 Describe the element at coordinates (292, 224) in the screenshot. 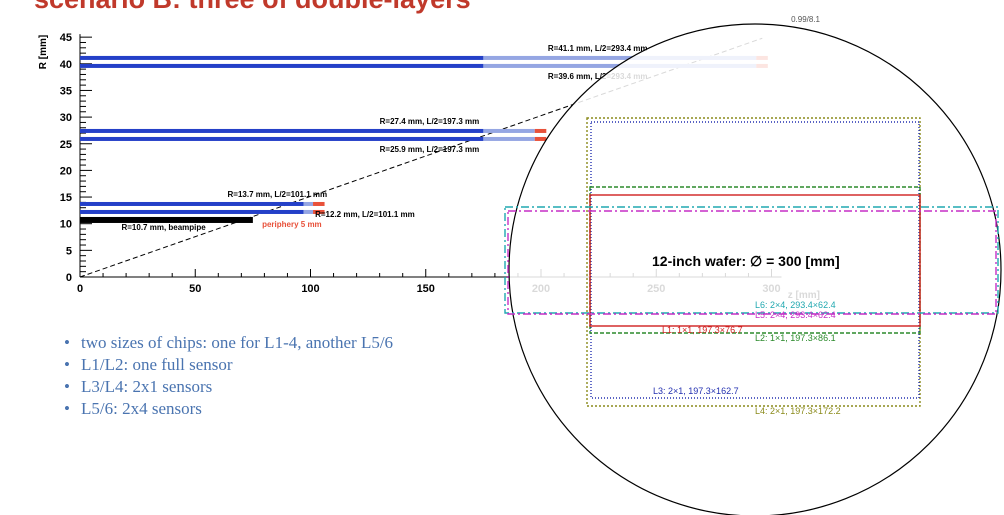

I see `periphery-label: periphery 5 mm` at that location.